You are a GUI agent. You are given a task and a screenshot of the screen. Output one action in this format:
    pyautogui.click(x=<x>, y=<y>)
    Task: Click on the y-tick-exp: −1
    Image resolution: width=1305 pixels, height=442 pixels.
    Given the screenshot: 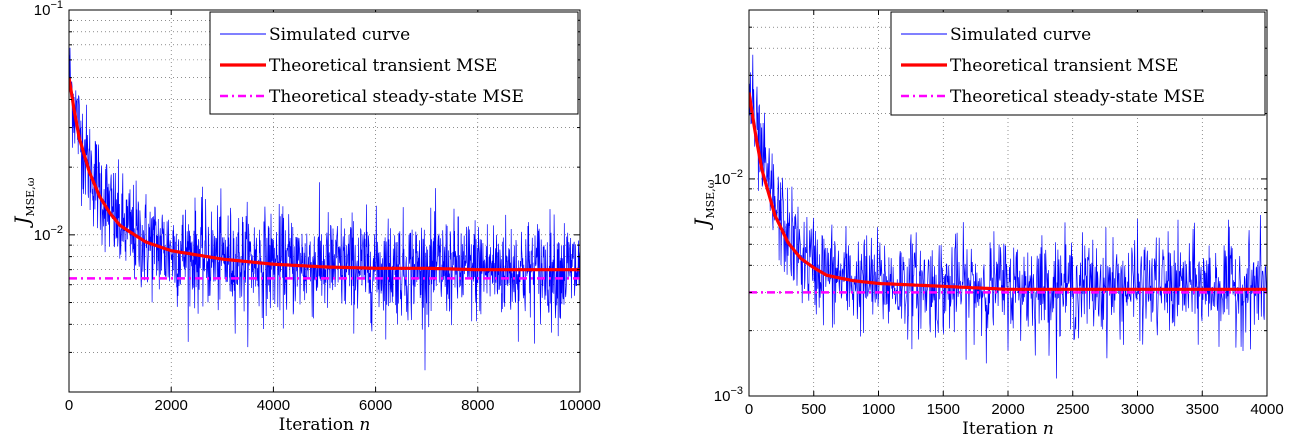 What is the action you would take?
    pyautogui.click(x=56, y=5)
    